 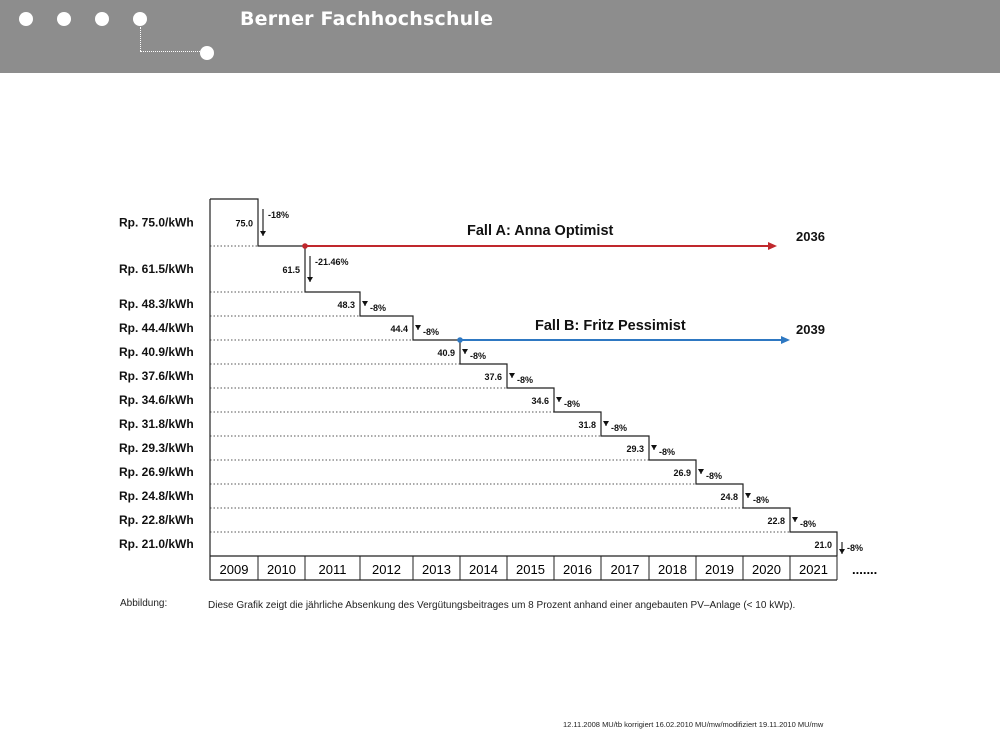 What do you see at coordinates (333, 569) in the screenshot?
I see `x-tick-label: 2011` at bounding box center [333, 569].